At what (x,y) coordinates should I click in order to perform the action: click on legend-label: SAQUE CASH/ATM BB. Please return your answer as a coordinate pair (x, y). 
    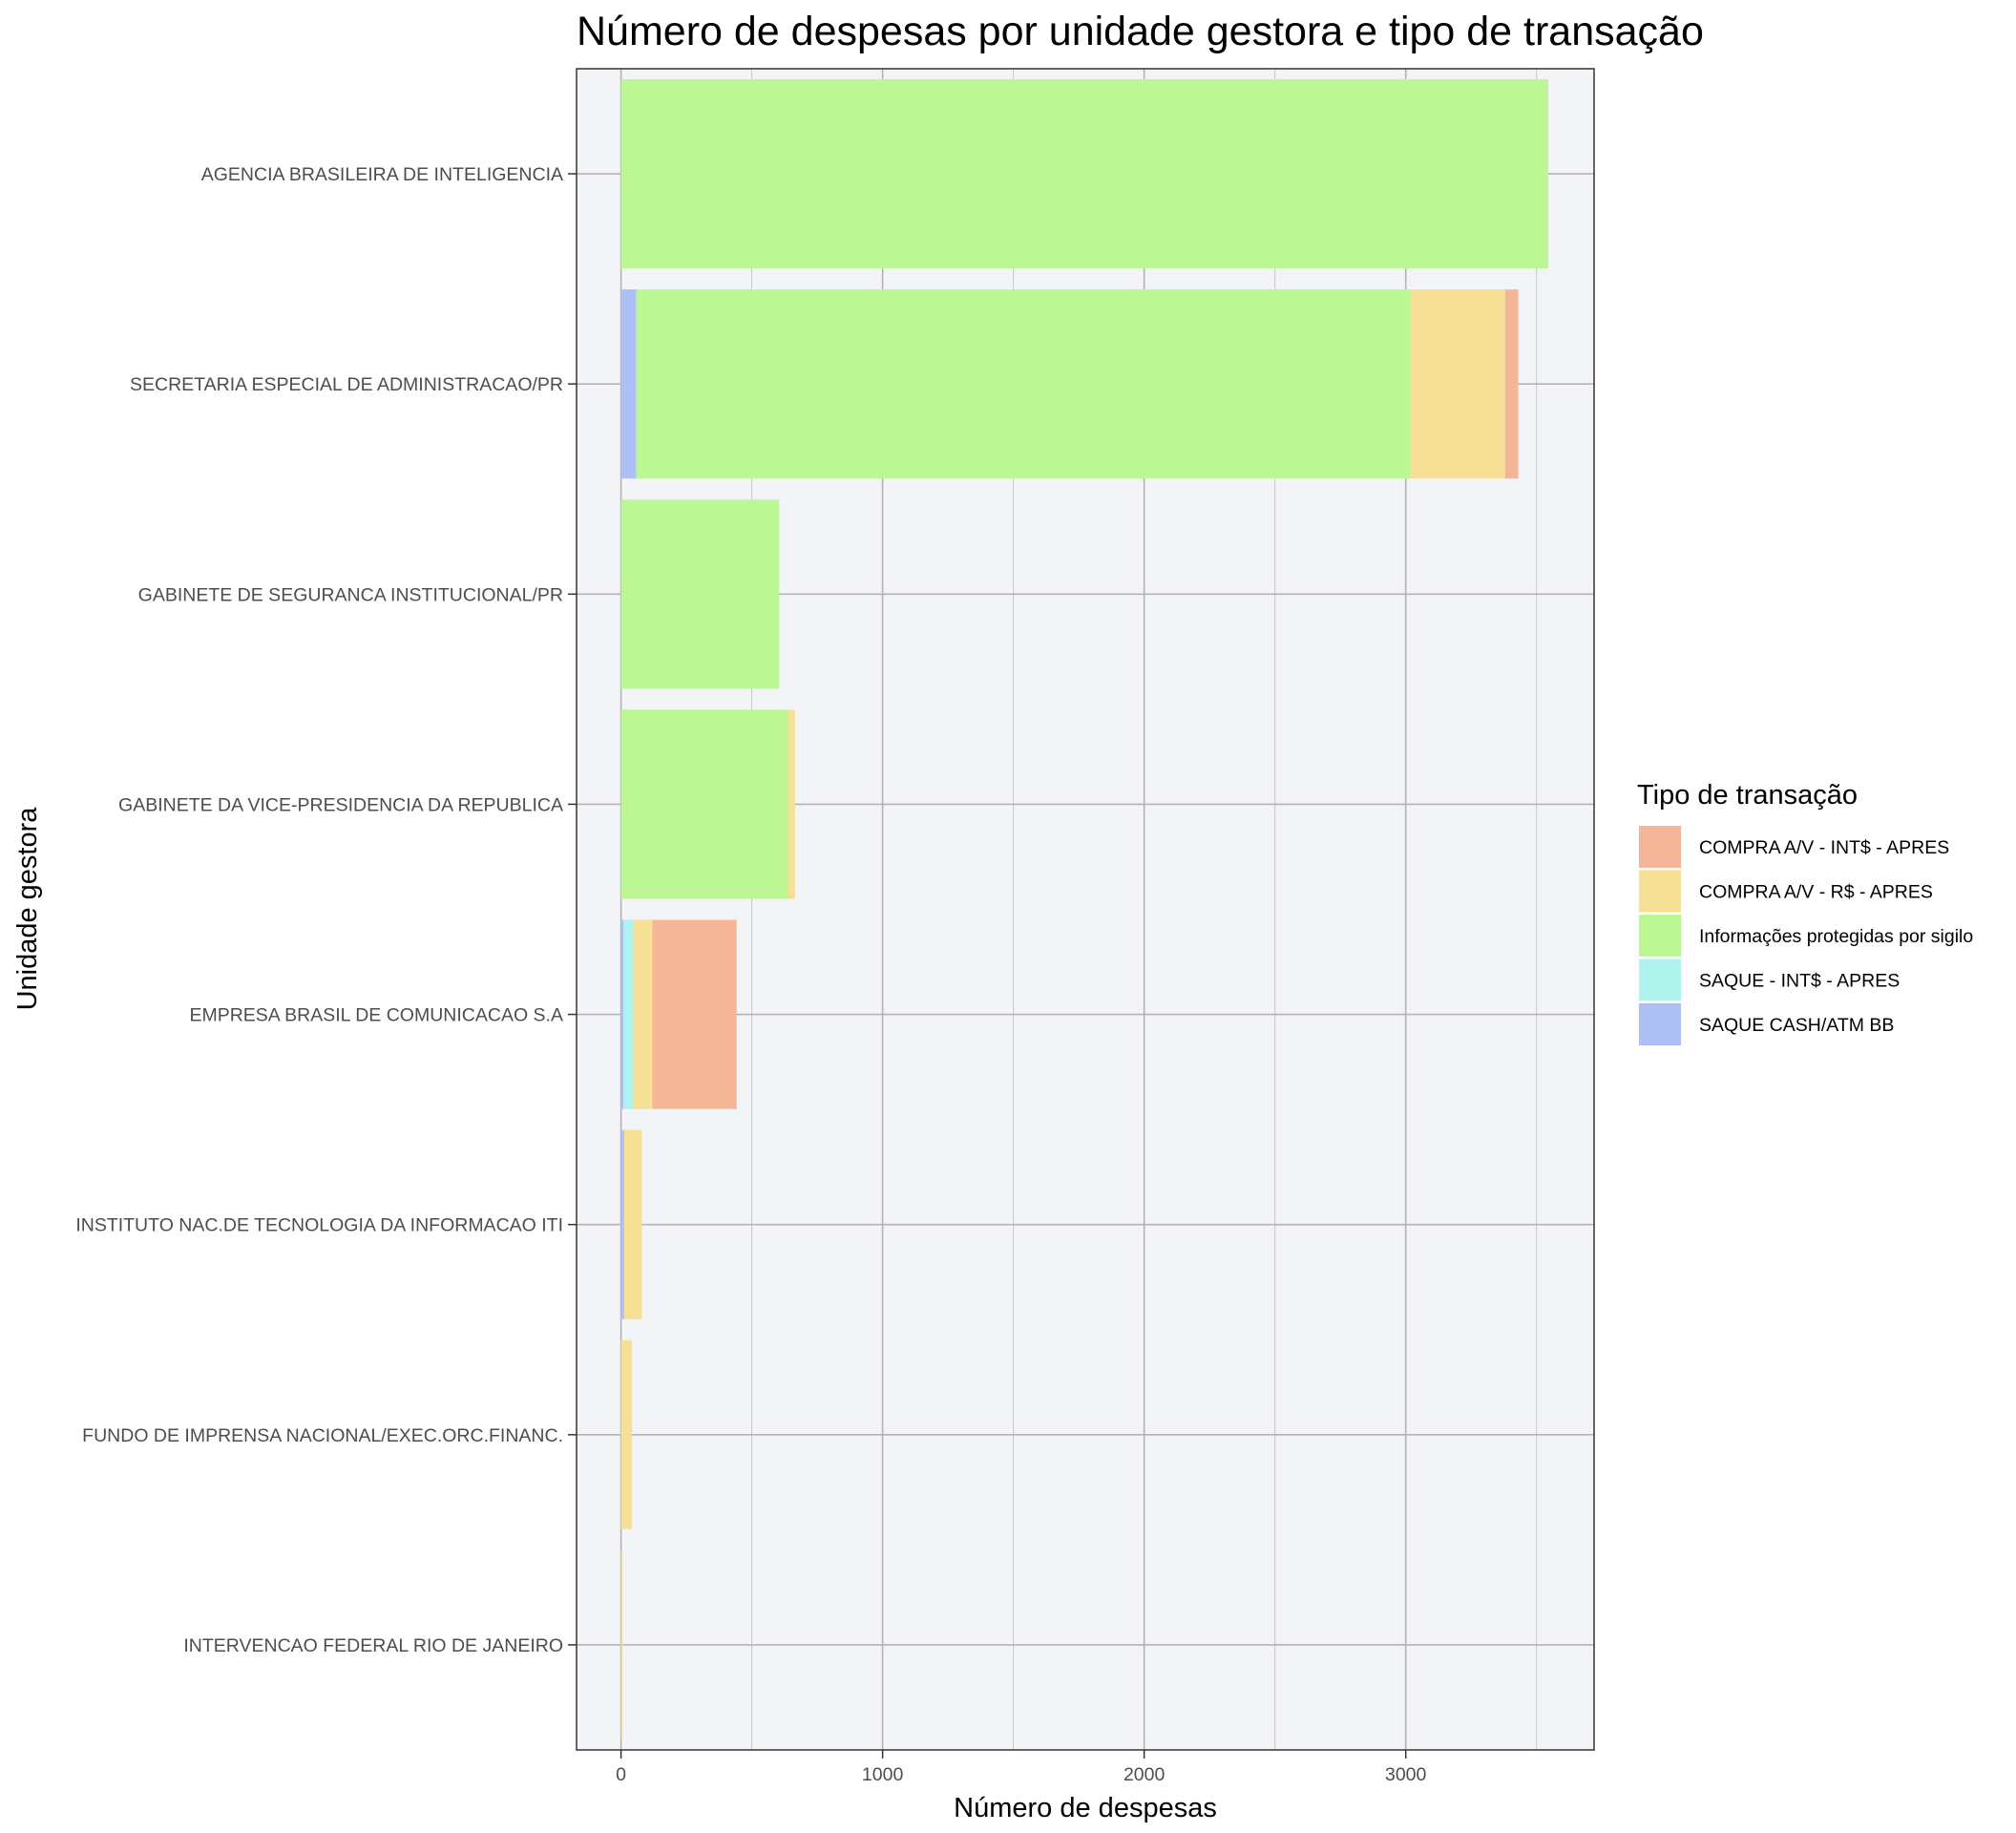
    Looking at the image, I should click on (1796, 1026).